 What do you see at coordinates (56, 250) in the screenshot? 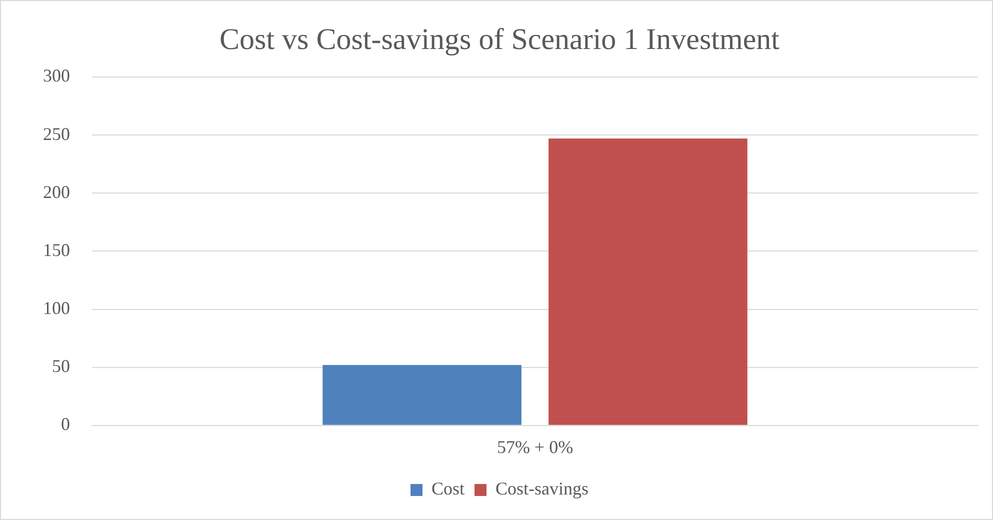
I see `y-tick-label: 150` at bounding box center [56, 250].